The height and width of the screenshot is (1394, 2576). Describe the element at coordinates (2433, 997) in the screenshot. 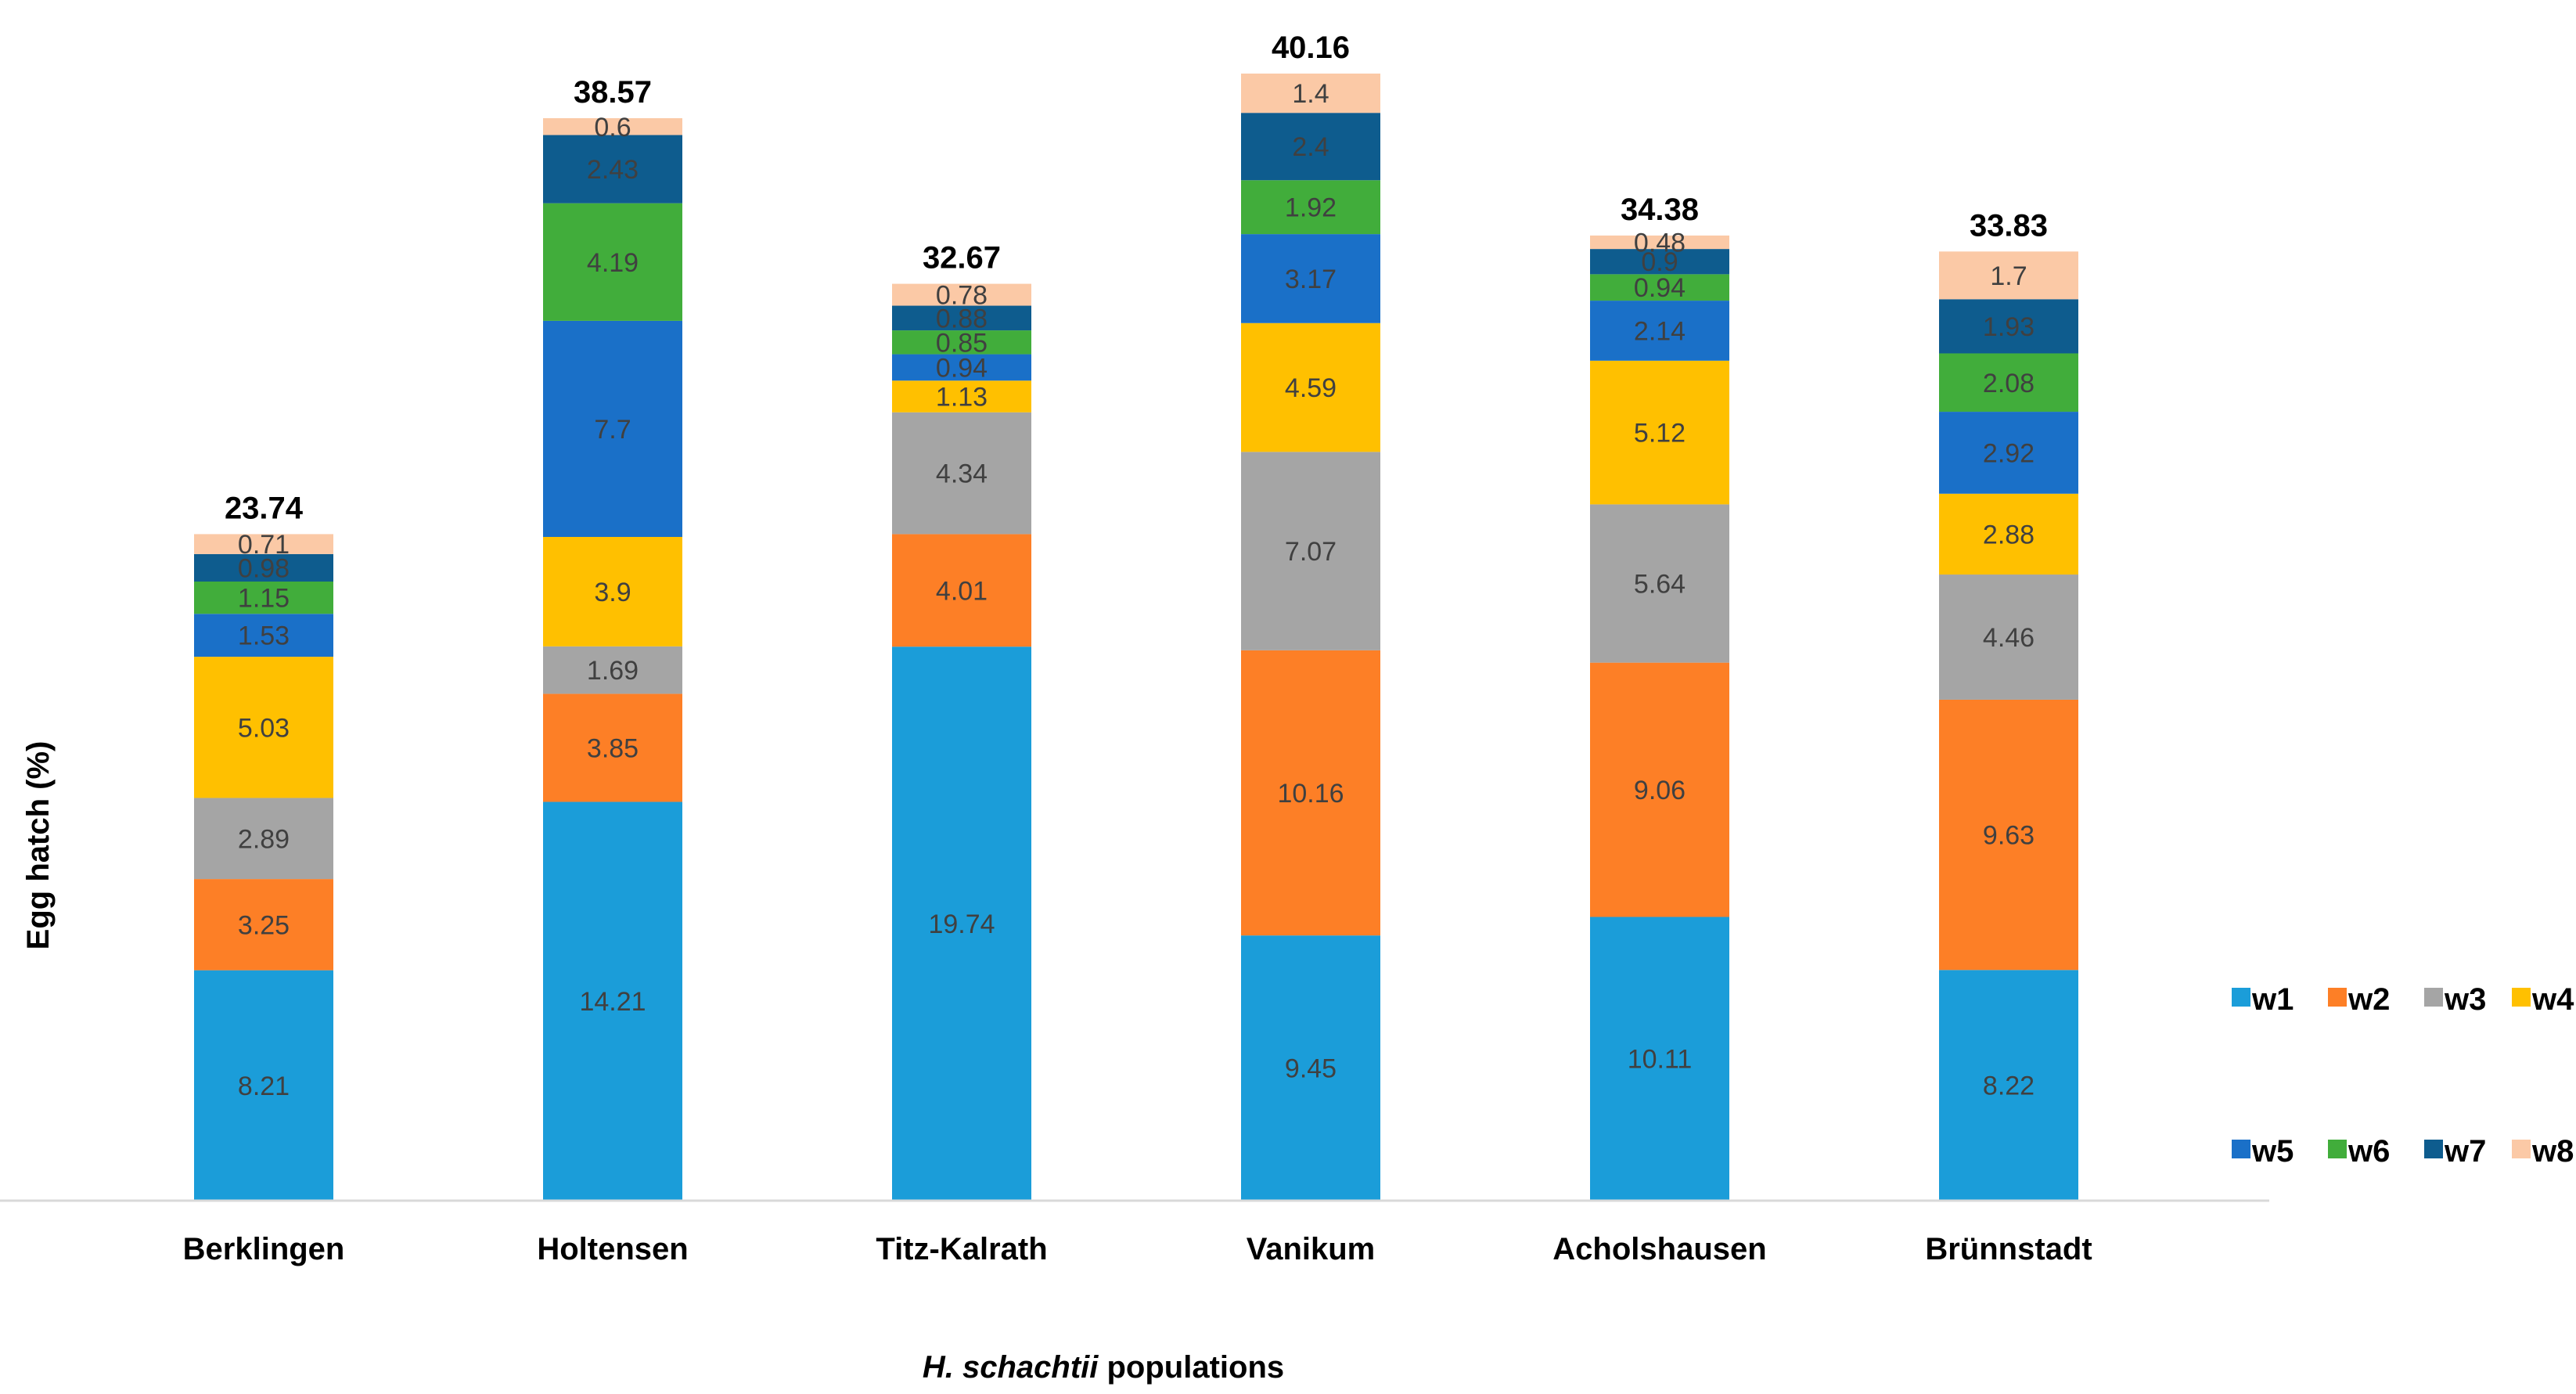

I see `legend-swatch-w3` at that location.